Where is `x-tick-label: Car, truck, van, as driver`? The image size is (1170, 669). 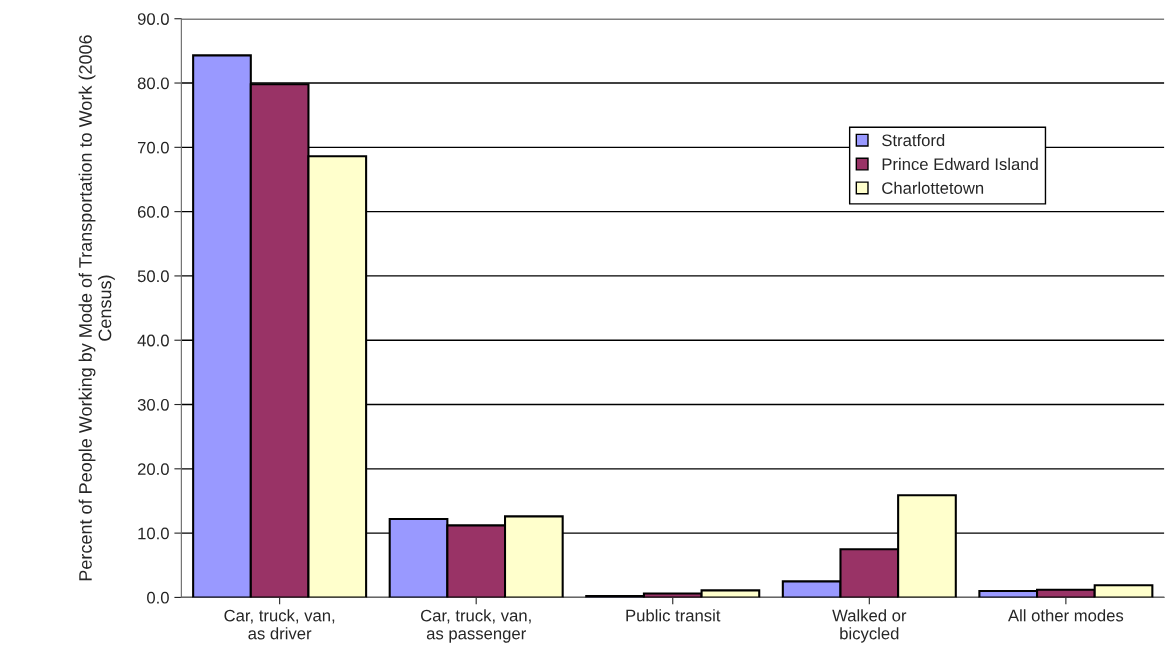 x-tick-label: Car, truck, van, as driver is located at coordinates (279, 624).